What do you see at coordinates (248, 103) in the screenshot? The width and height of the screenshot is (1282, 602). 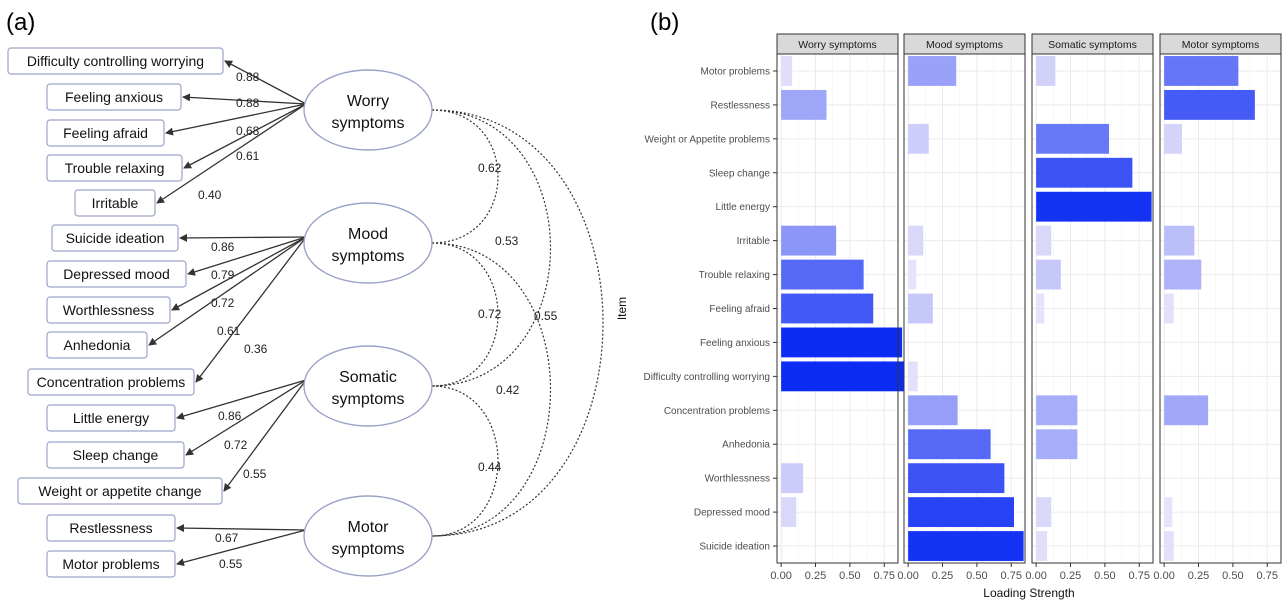 I see `loading-value: 0.88` at bounding box center [248, 103].